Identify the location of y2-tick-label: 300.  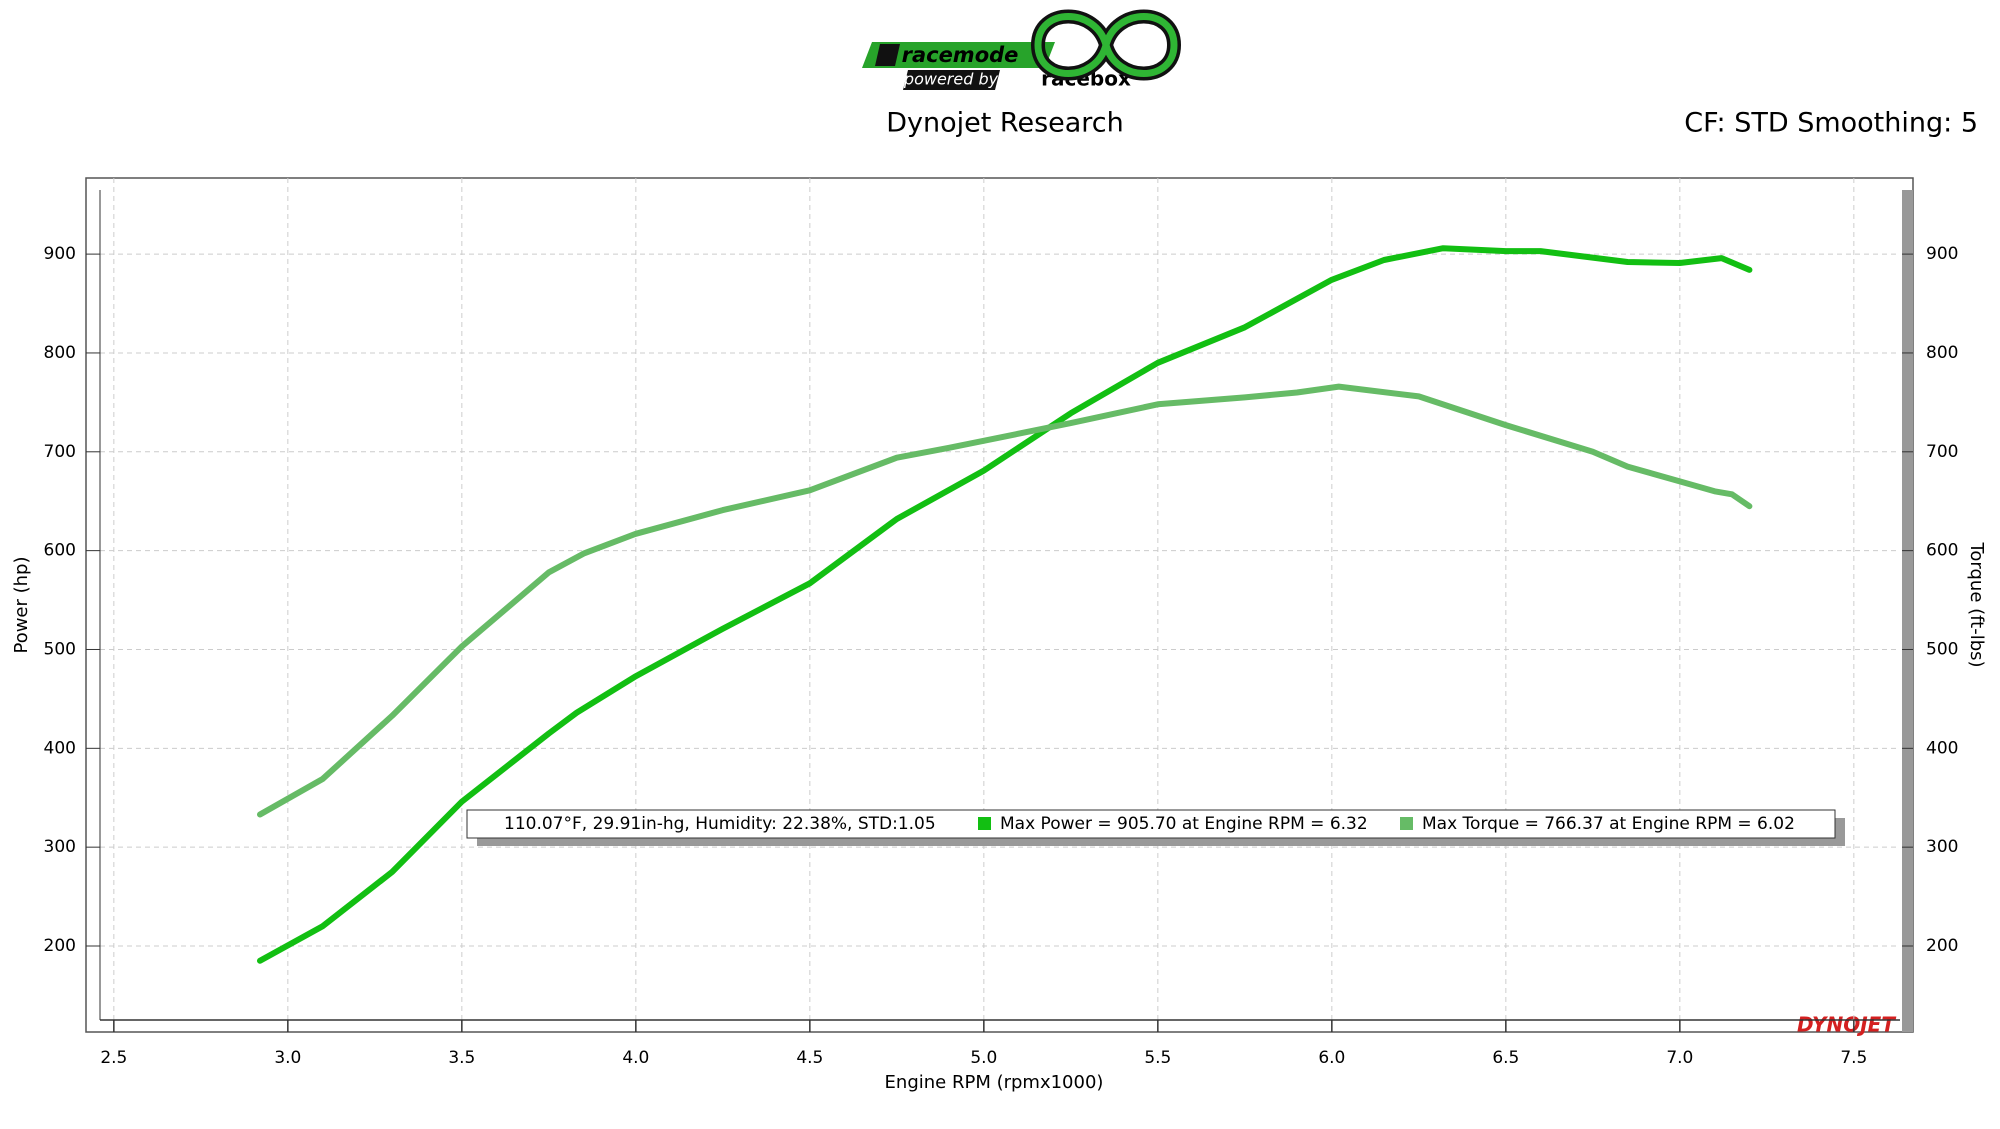
(1942, 847).